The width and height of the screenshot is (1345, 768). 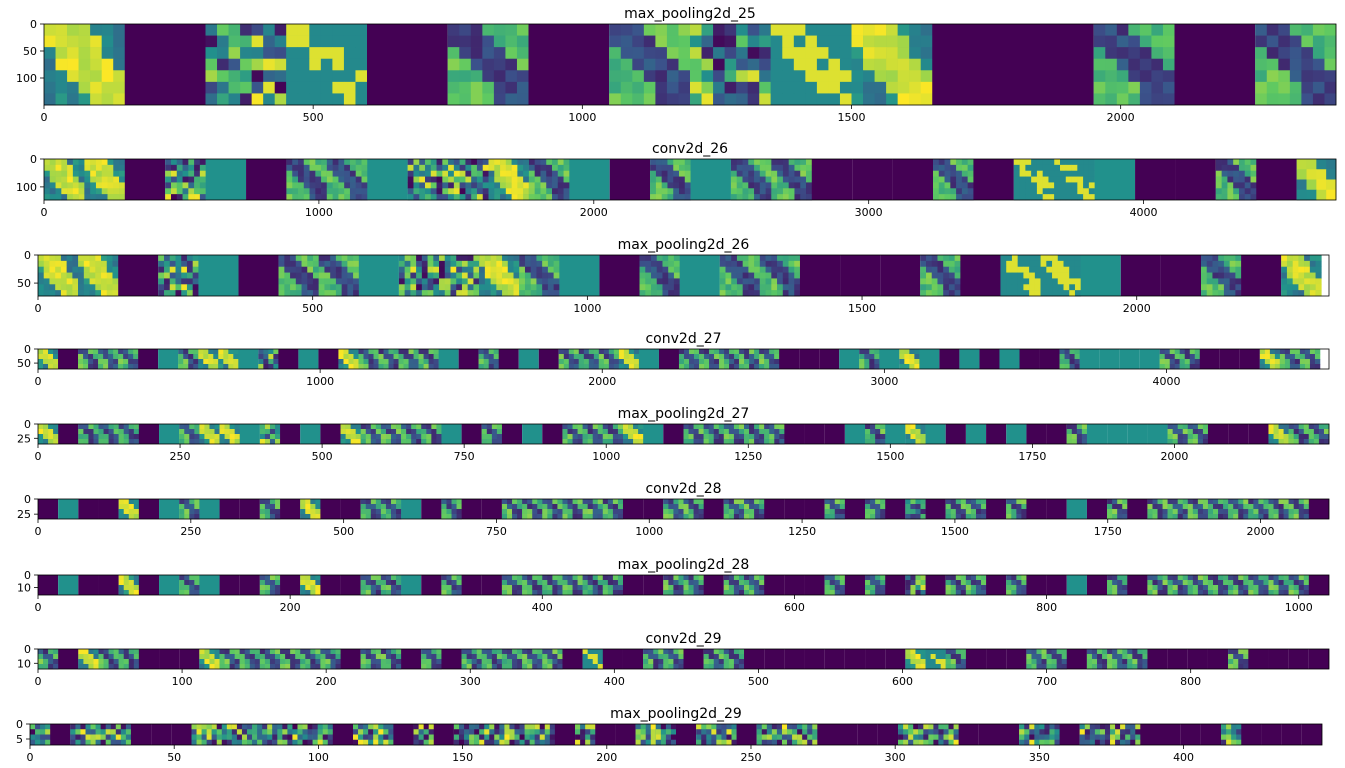 I want to click on x-tick-label: 600, so click(x=794, y=607).